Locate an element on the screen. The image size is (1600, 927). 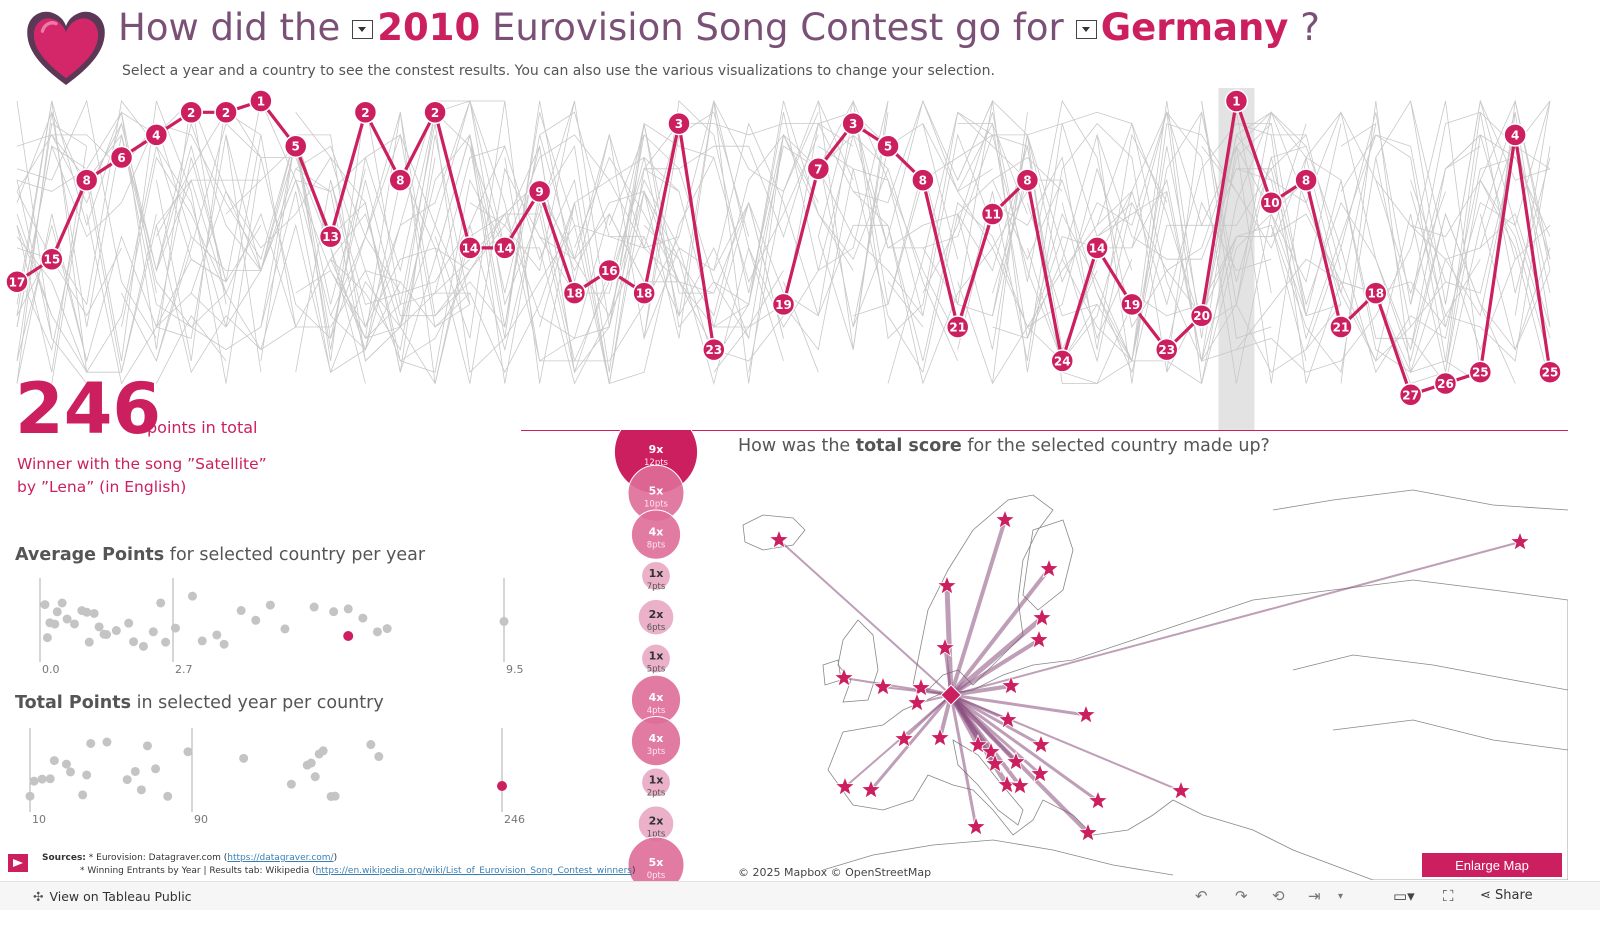
revert-icon: ⟲ is located at coordinates (1278, 896).